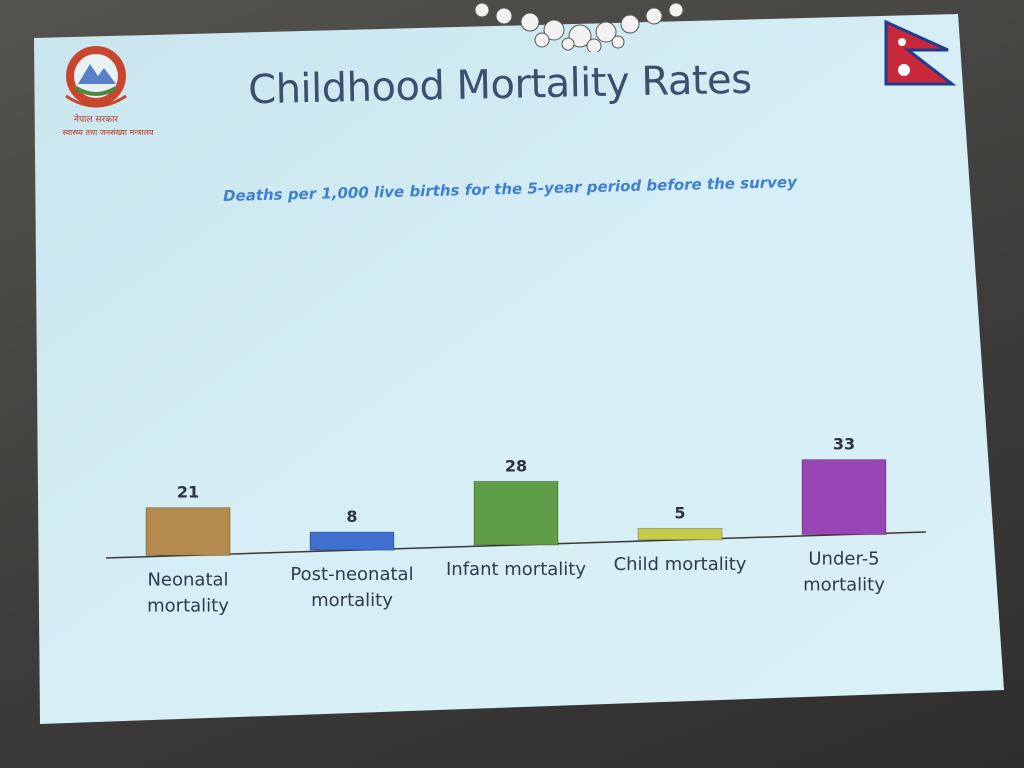 The width and height of the screenshot is (1024, 768). Describe the element at coordinates (680, 564) in the screenshot. I see `category-label-3-line-0: Child mortality` at that location.